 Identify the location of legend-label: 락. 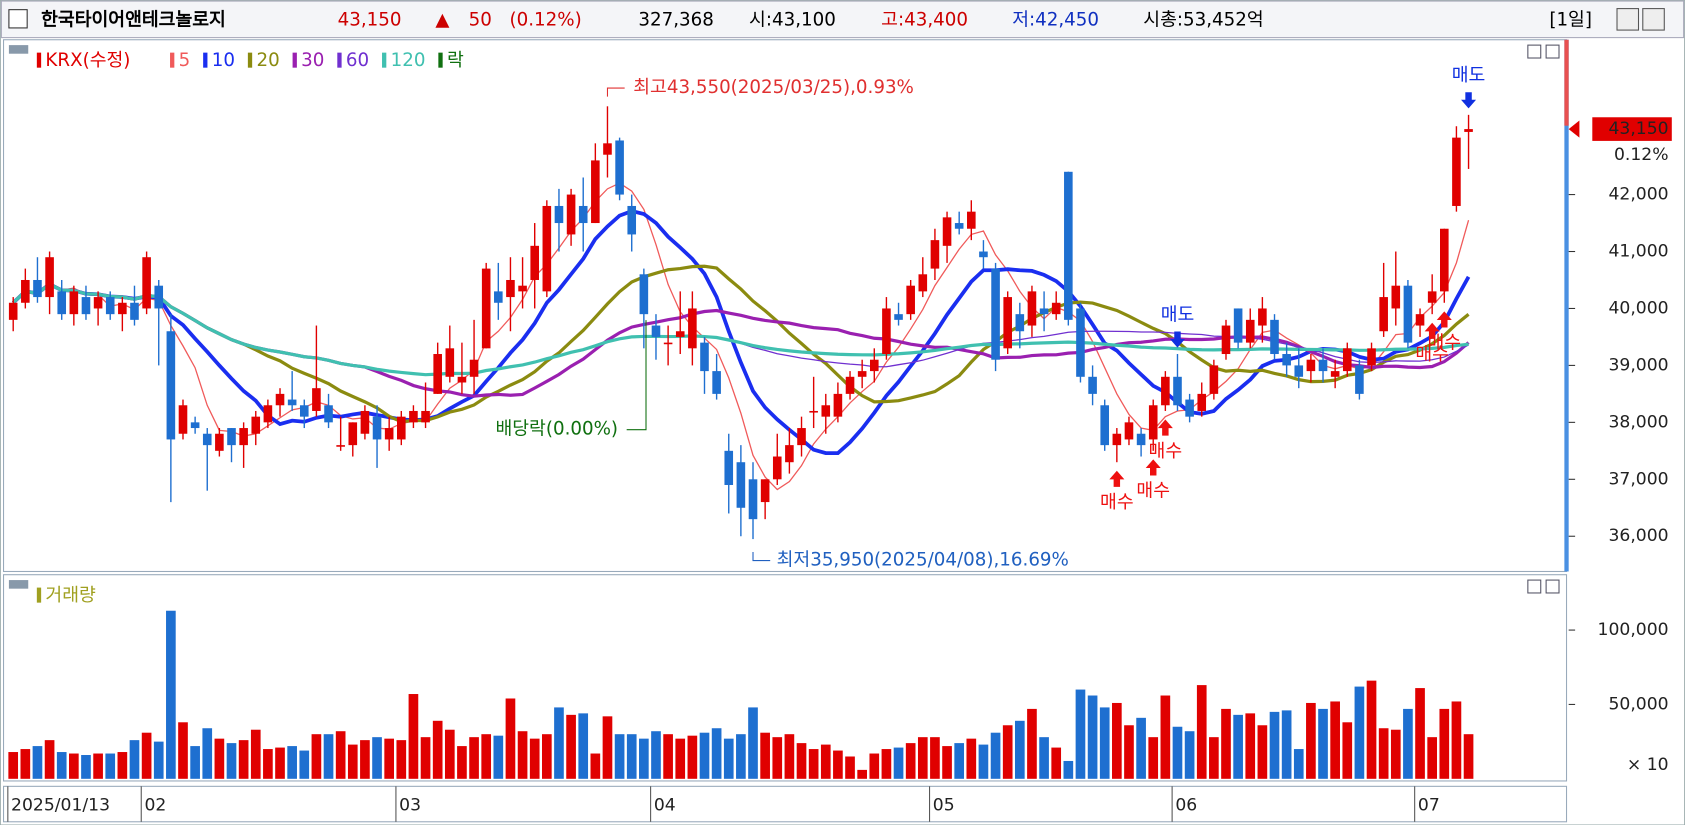
(455, 60).